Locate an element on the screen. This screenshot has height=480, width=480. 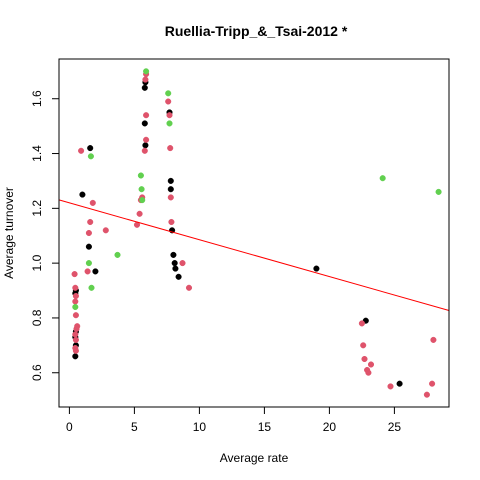
y-axis-label: Average turnover is located at coordinates (9, 233).